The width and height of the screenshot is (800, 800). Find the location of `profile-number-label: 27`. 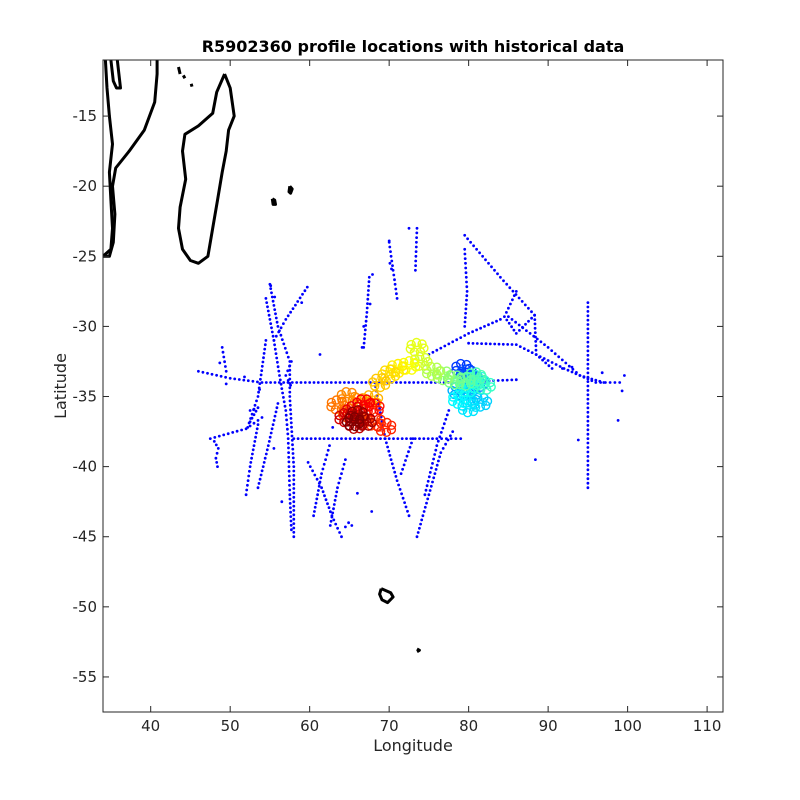

profile-number-label: 27 is located at coordinates (417, 347).